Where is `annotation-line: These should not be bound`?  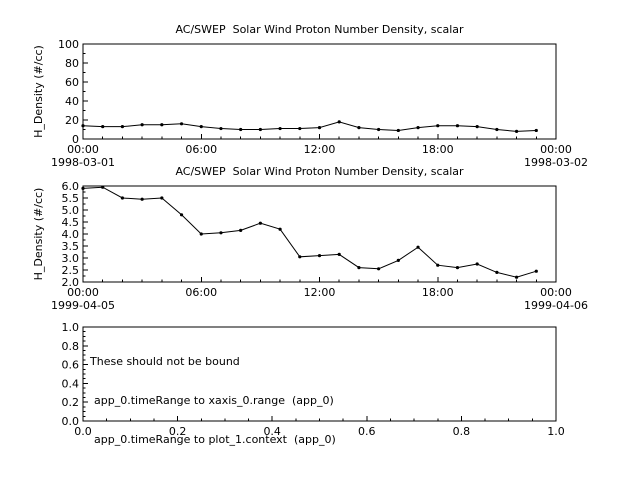
annotation-line: These should not be bound is located at coordinates (165, 361).